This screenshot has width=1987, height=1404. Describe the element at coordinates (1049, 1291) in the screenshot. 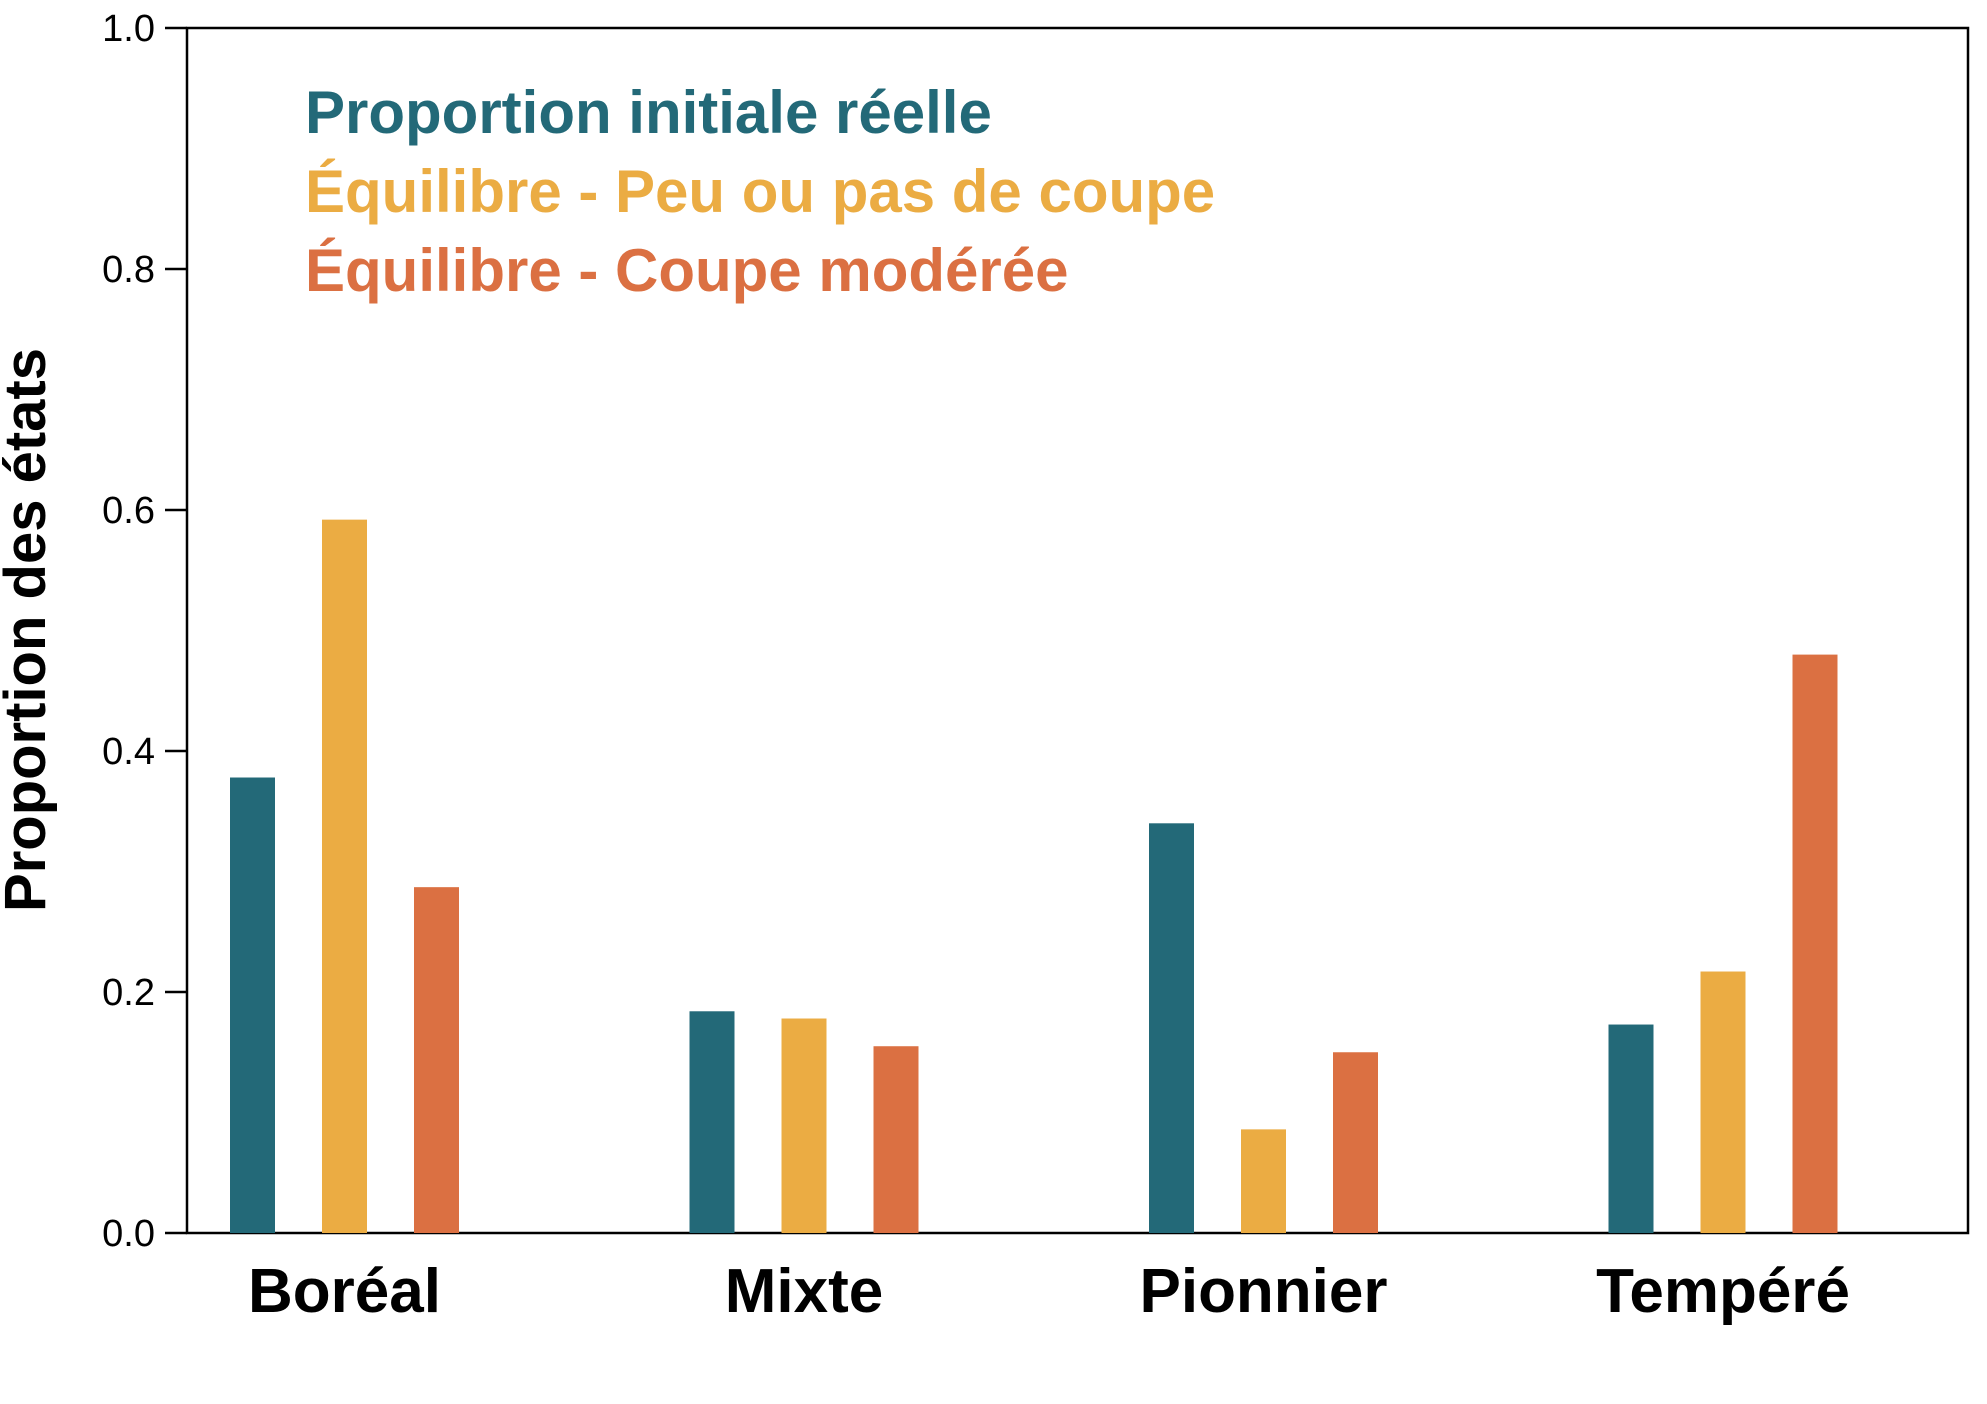

I see `x-axis: Boréal Mixte Pionnier Tempéré` at that location.